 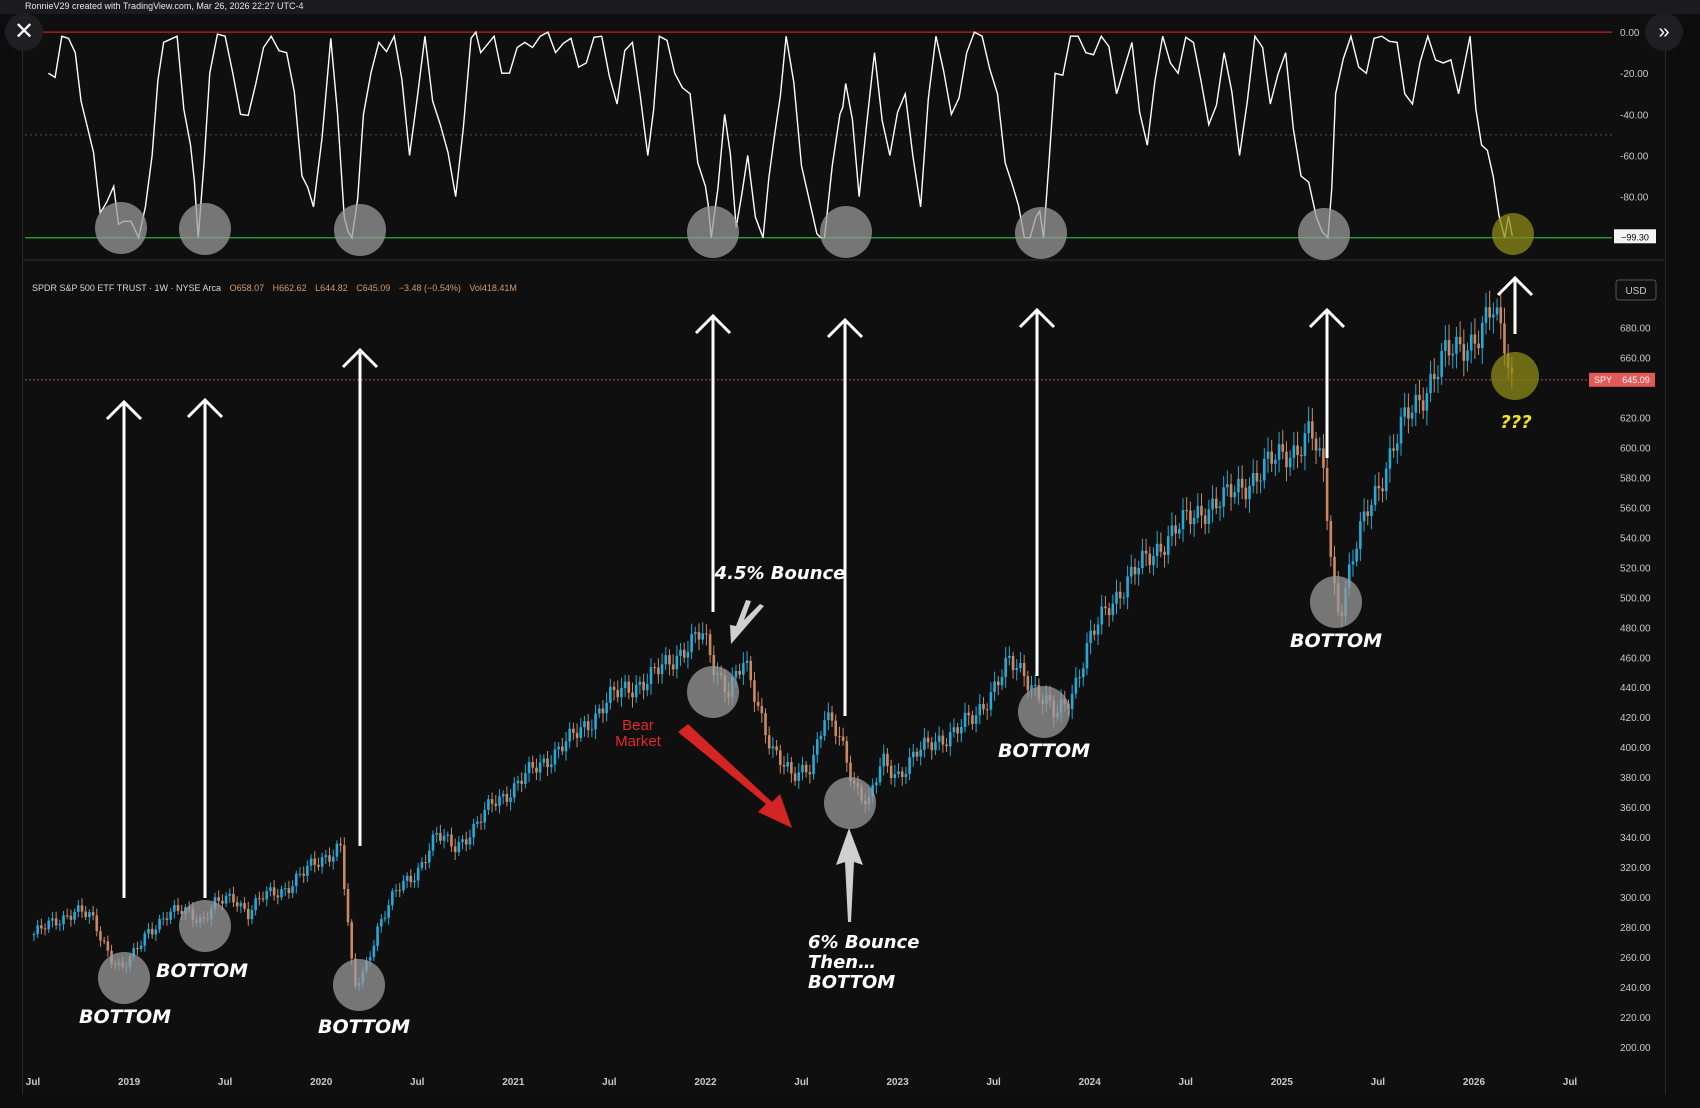 I want to click on x-tick-label: 2026, so click(x=1474, y=1082).